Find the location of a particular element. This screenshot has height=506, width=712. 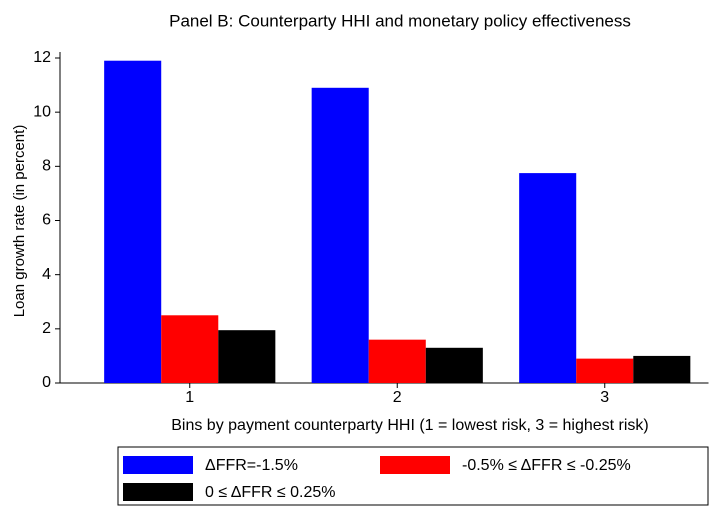

x-tick-label: 3 is located at coordinates (604, 397).